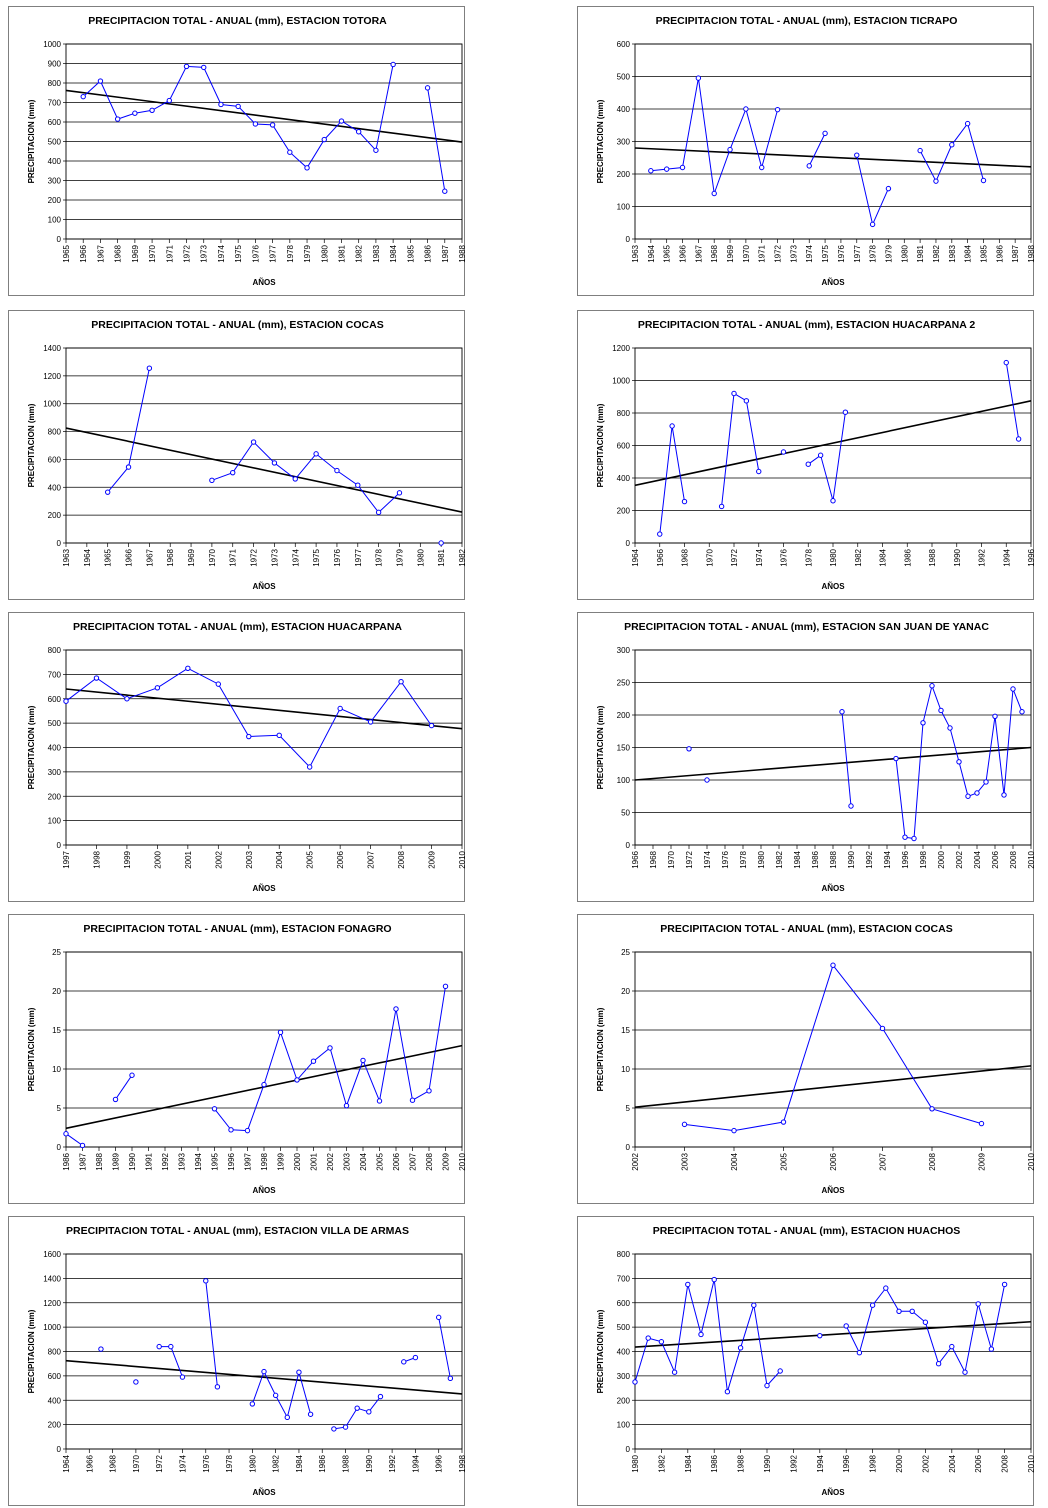  I want to click on x-tick-label: 1985, so click(410, 253).